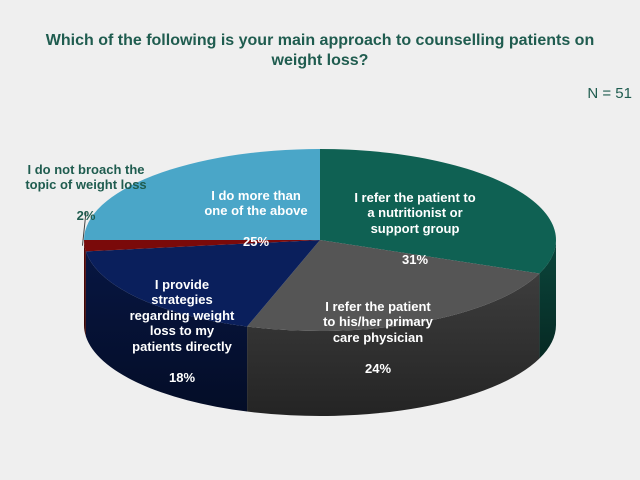  What do you see at coordinates (86, 177) in the screenshot?
I see `slice-label-text: I do not broach the topic of weight loss` at bounding box center [86, 177].